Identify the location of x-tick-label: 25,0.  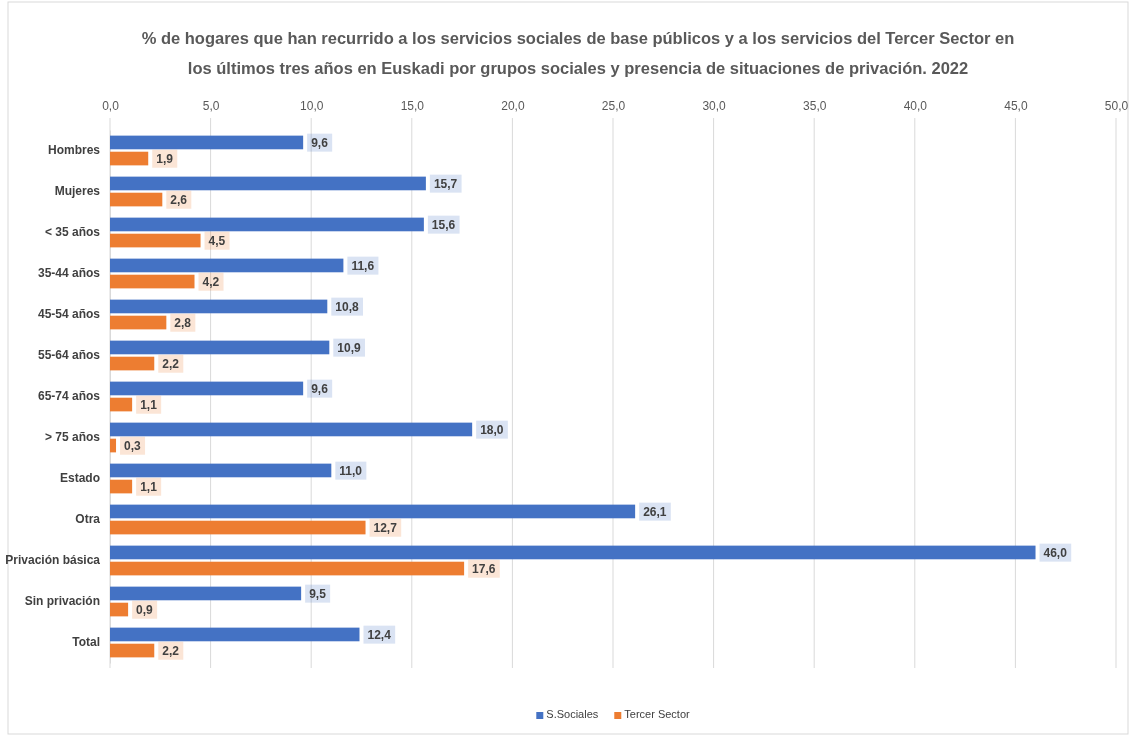
(613, 106).